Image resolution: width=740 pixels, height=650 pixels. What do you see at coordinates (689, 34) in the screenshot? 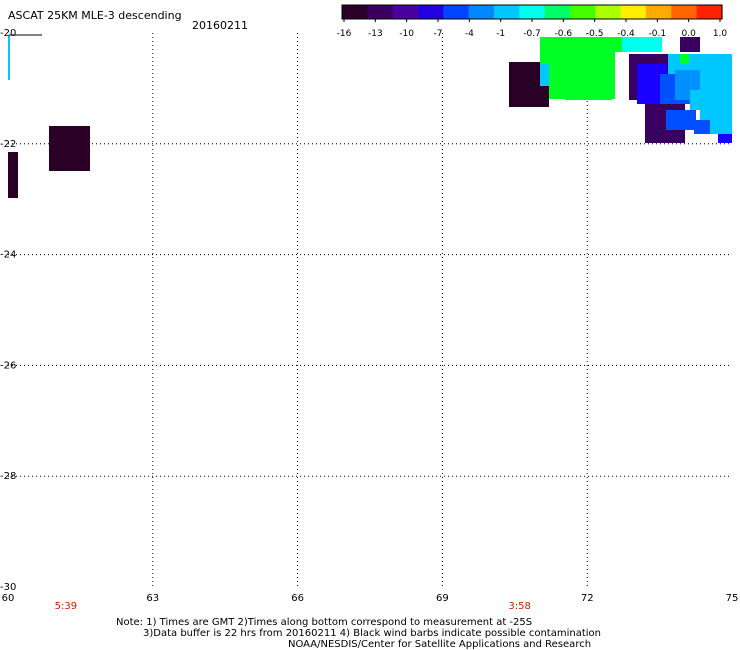
I see `colorbar-label: 0.0` at bounding box center [689, 34].